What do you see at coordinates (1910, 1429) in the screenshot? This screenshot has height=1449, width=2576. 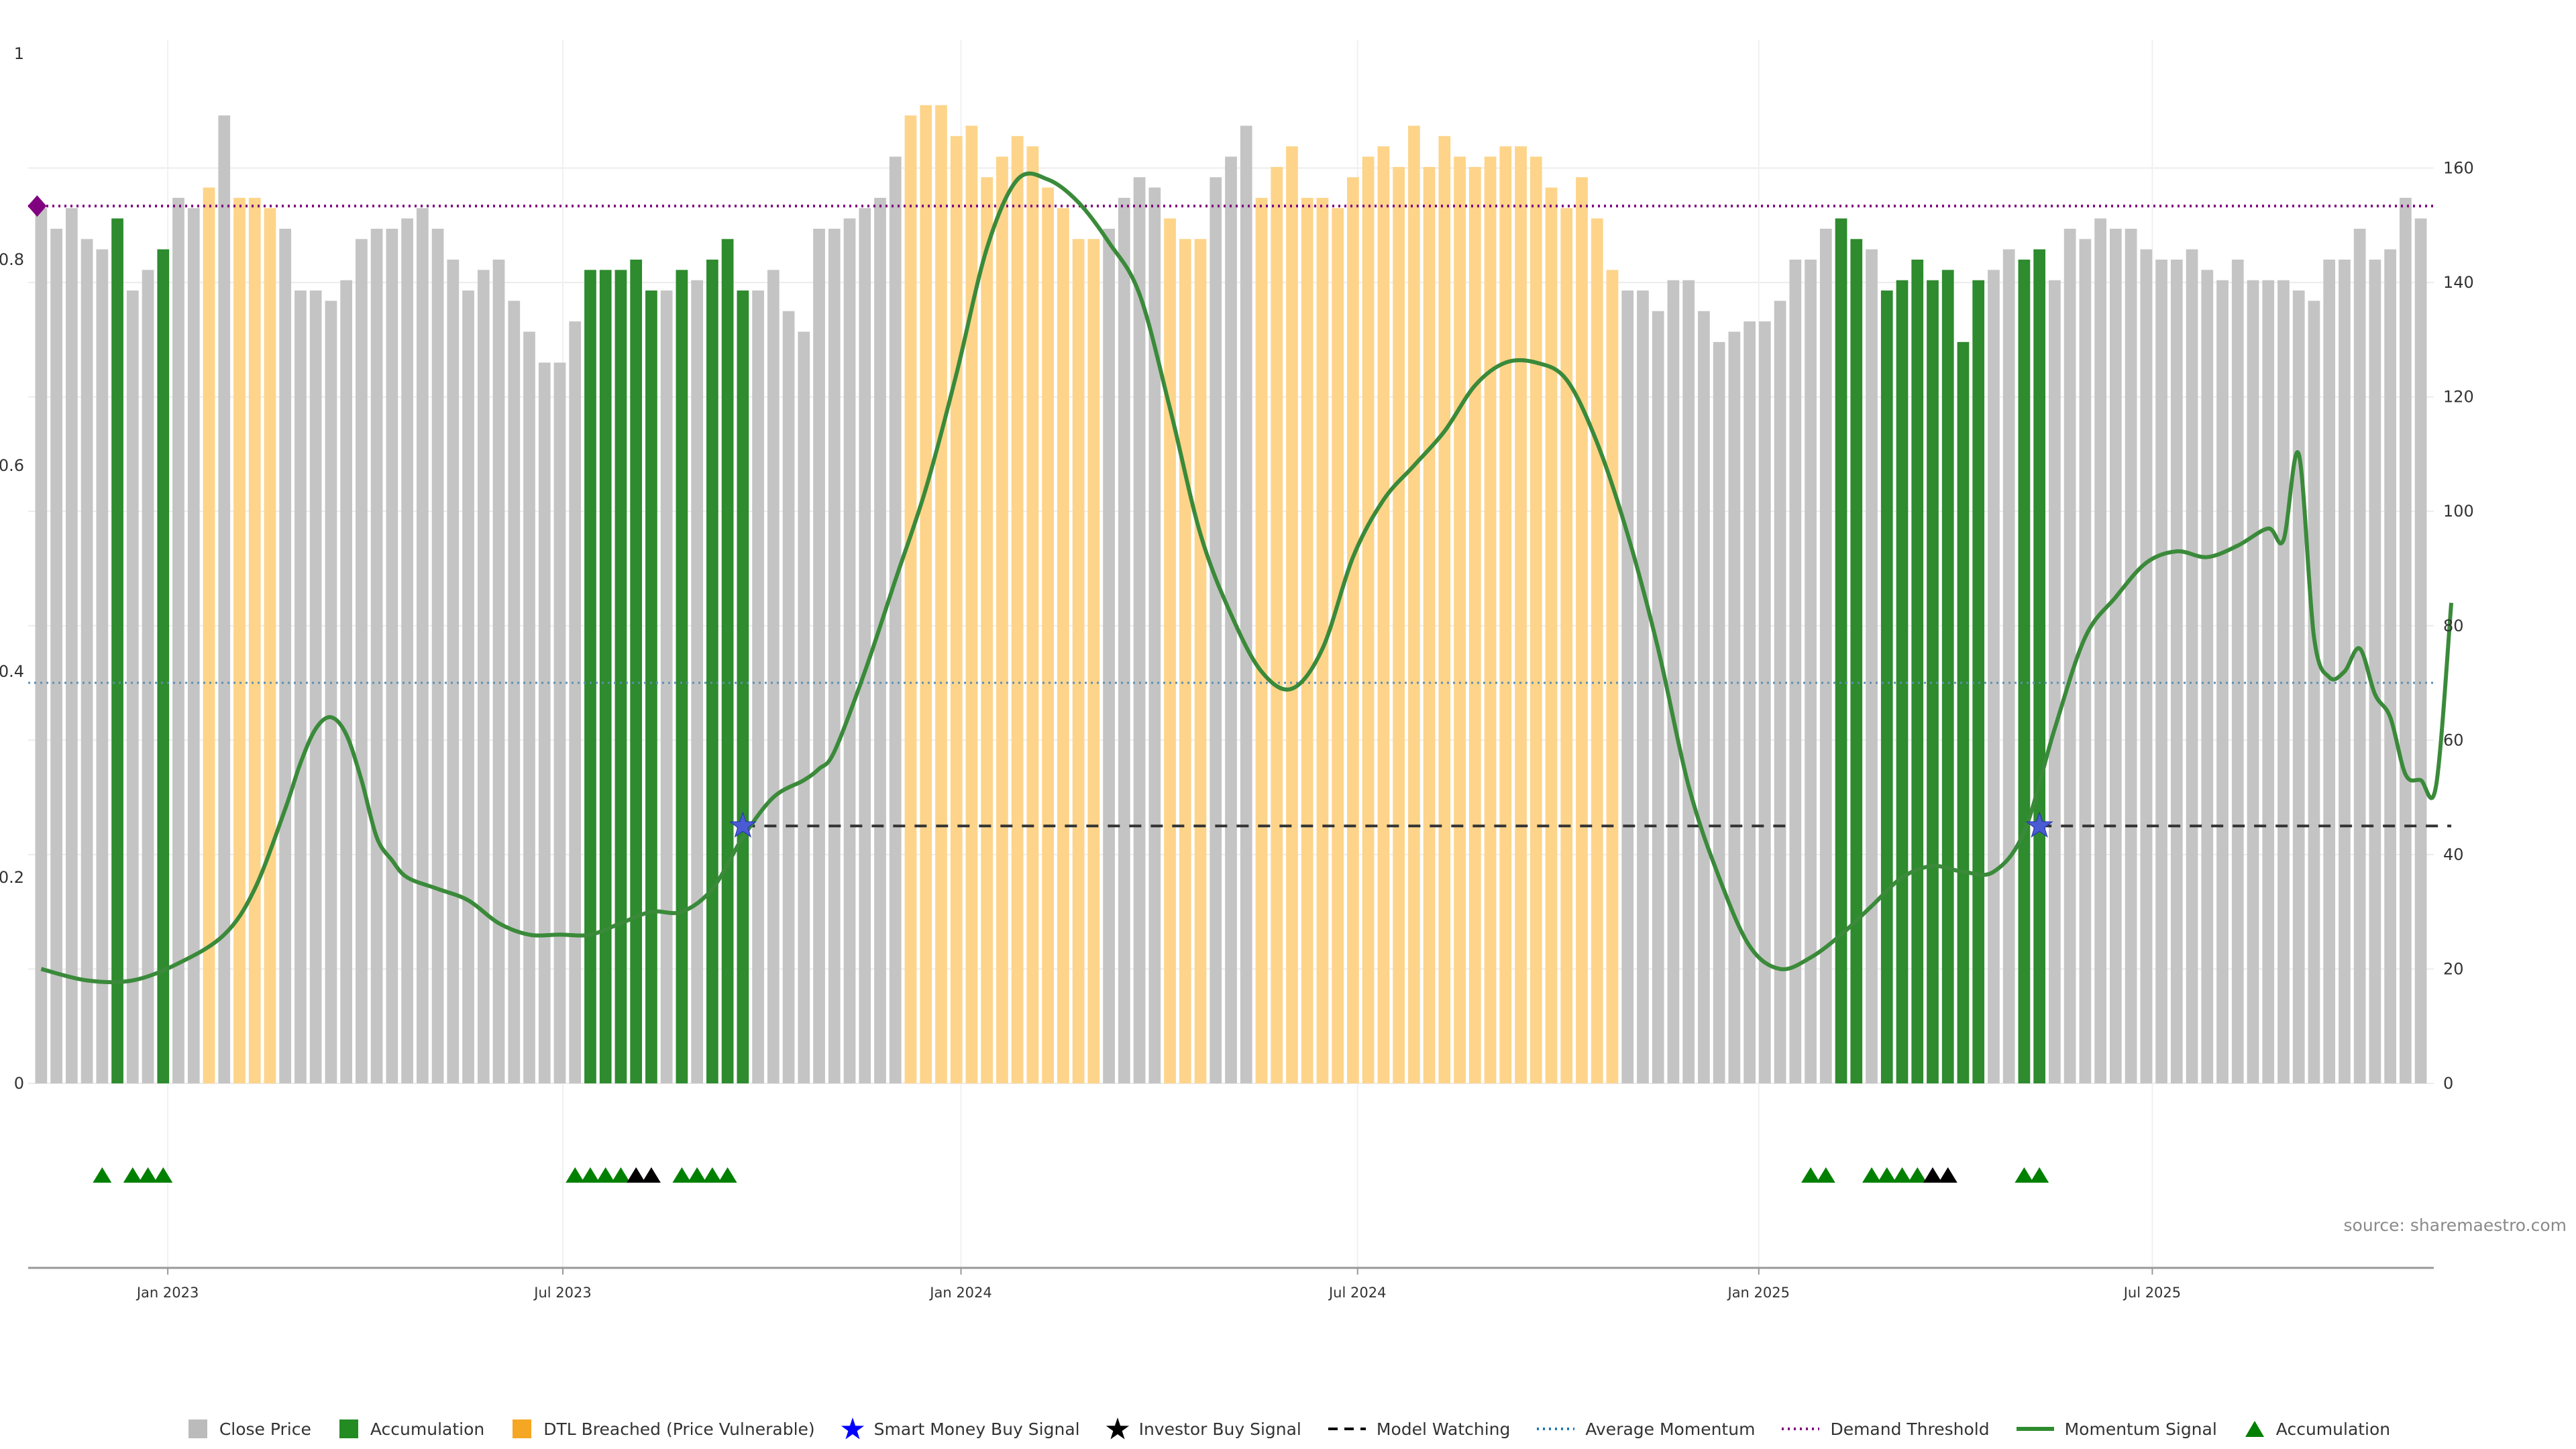 I see `legend-label: Demand Threshold` at bounding box center [1910, 1429].